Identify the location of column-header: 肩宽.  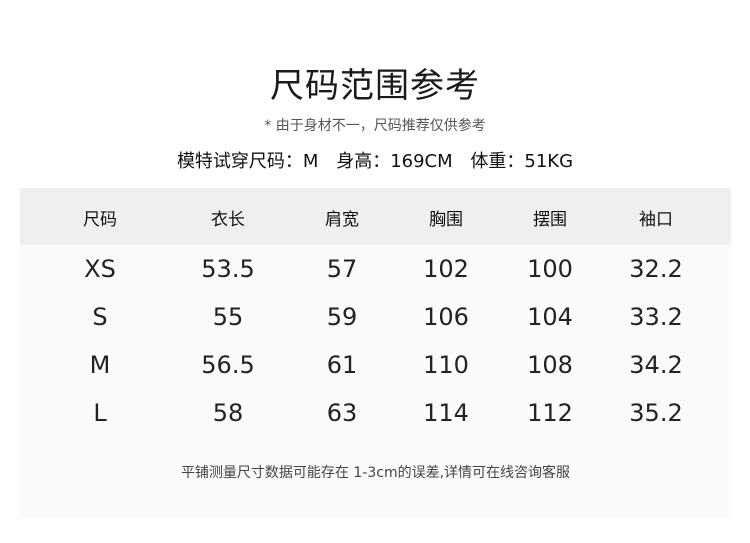
(342, 220).